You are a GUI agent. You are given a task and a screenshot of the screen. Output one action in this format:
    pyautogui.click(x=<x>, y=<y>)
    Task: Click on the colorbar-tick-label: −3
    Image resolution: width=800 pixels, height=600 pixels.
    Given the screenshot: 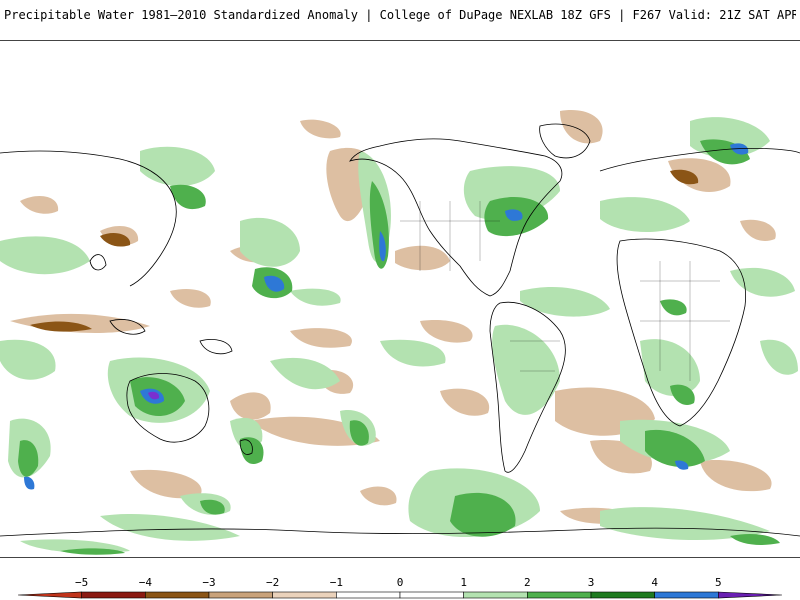 What is the action you would take?
    pyautogui.click(x=208, y=582)
    